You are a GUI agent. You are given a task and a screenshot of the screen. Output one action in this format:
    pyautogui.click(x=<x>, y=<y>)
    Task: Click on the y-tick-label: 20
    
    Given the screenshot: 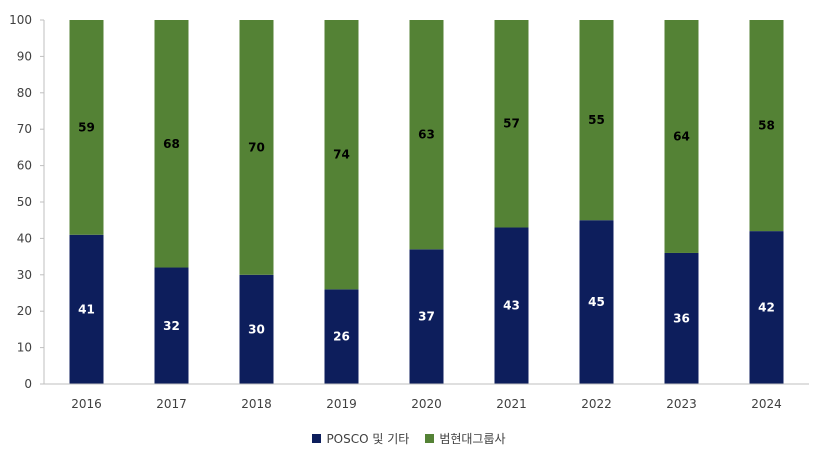 What is the action you would take?
    pyautogui.click(x=24, y=311)
    